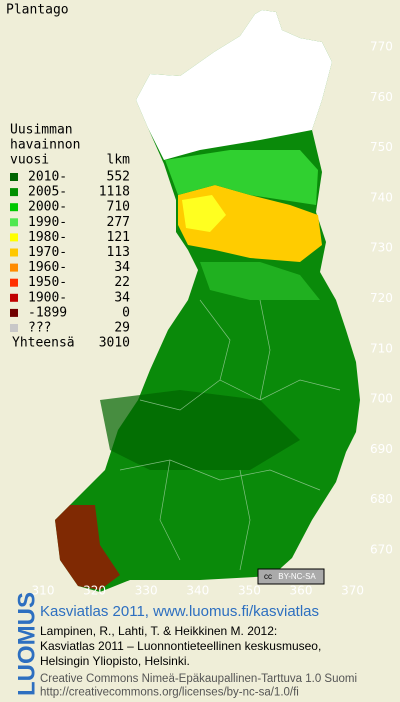 Image resolution: width=400 pixels, height=702 pixels. Describe the element at coordinates (26, 644) in the screenshot. I see `logo: LUOMUS` at that location.